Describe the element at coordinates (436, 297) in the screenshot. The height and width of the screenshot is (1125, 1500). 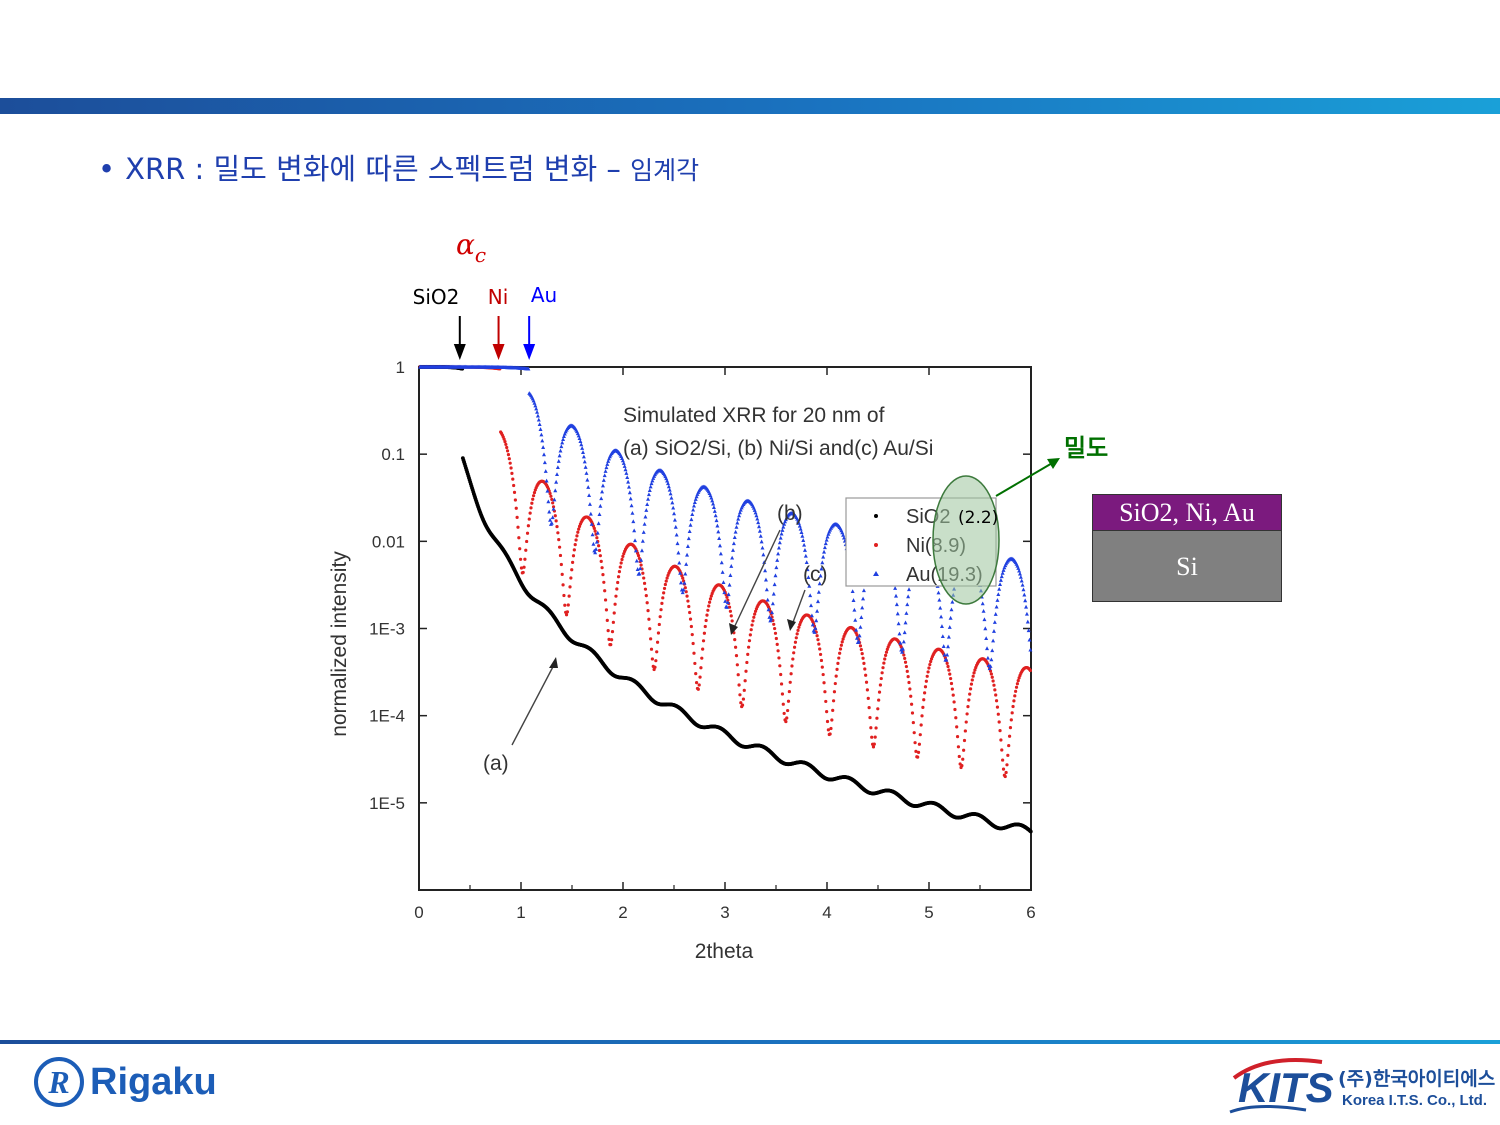
I see `marker-label-sio2: SiO2` at that location.